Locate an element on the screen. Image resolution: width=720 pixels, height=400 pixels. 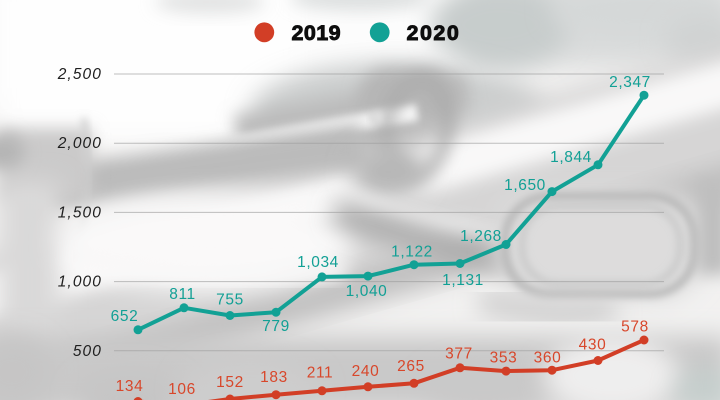
svg-text: 2020 is located at coordinates (434, 33).